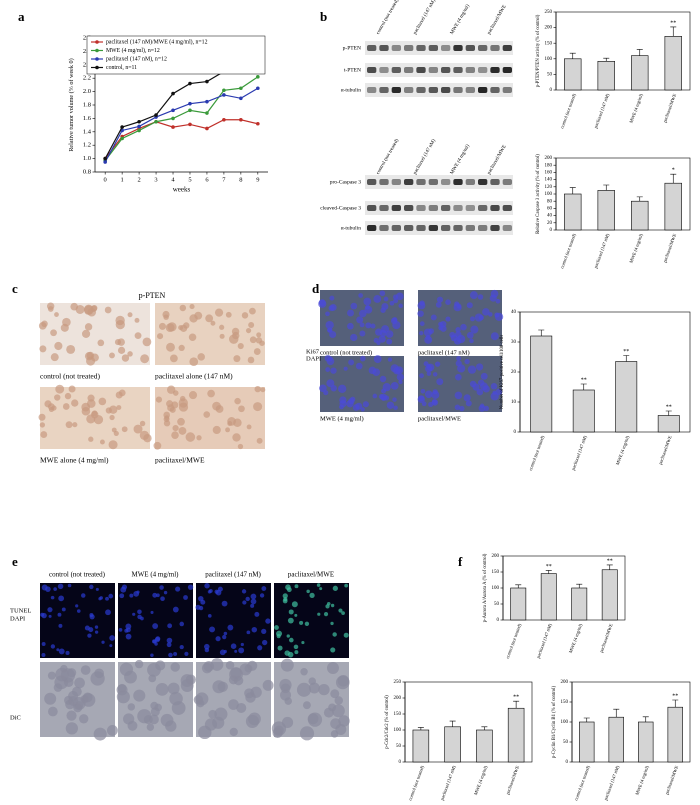  What do you see at coordinates (87, 158) in the screenshot?
I see `y-tick-label: 1.0` at bounding box center [87, 158].